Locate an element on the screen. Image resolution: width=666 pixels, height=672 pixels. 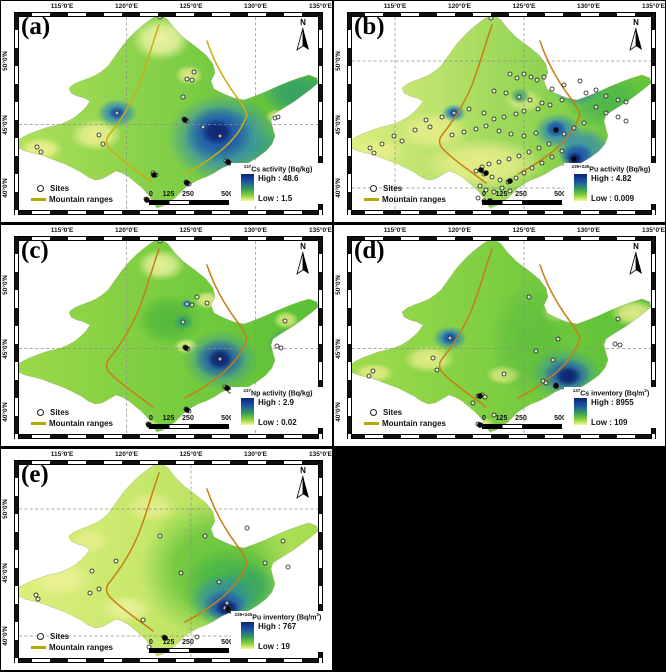
map-svg is located at coordinates (168, 113).